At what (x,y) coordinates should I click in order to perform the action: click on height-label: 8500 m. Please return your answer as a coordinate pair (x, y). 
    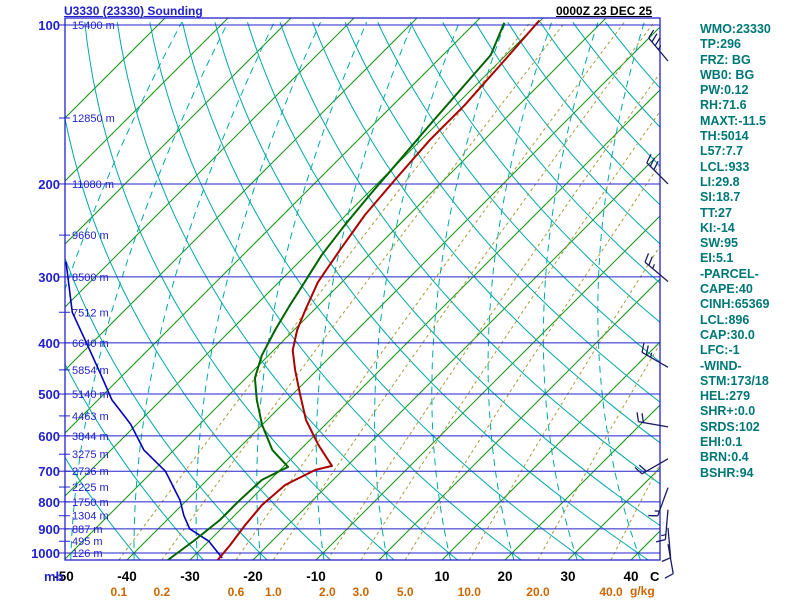
    Looking at the image, I should click on (90, 278).